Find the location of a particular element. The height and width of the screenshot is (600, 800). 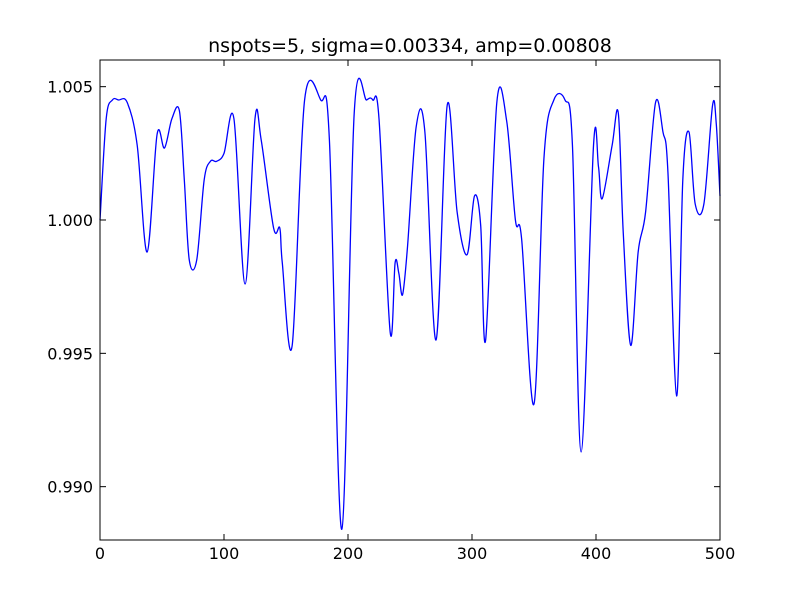

chart-title: nspots=5, sigma=0.00334, amp=0.00808 is located at coordinates (410, 46).